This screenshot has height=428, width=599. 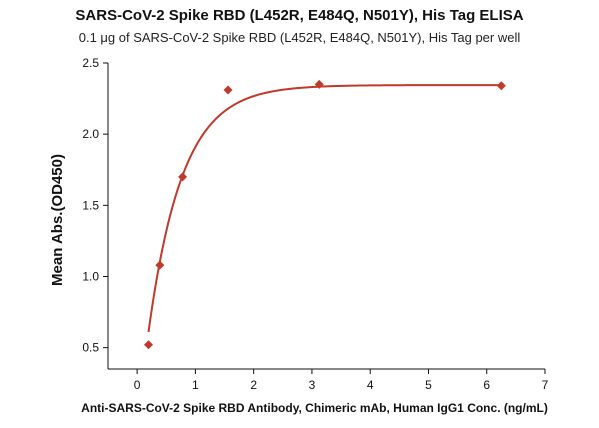 I want to click on y-axis-label: Mean Abs.(OD450), so click(x=57, y=220).